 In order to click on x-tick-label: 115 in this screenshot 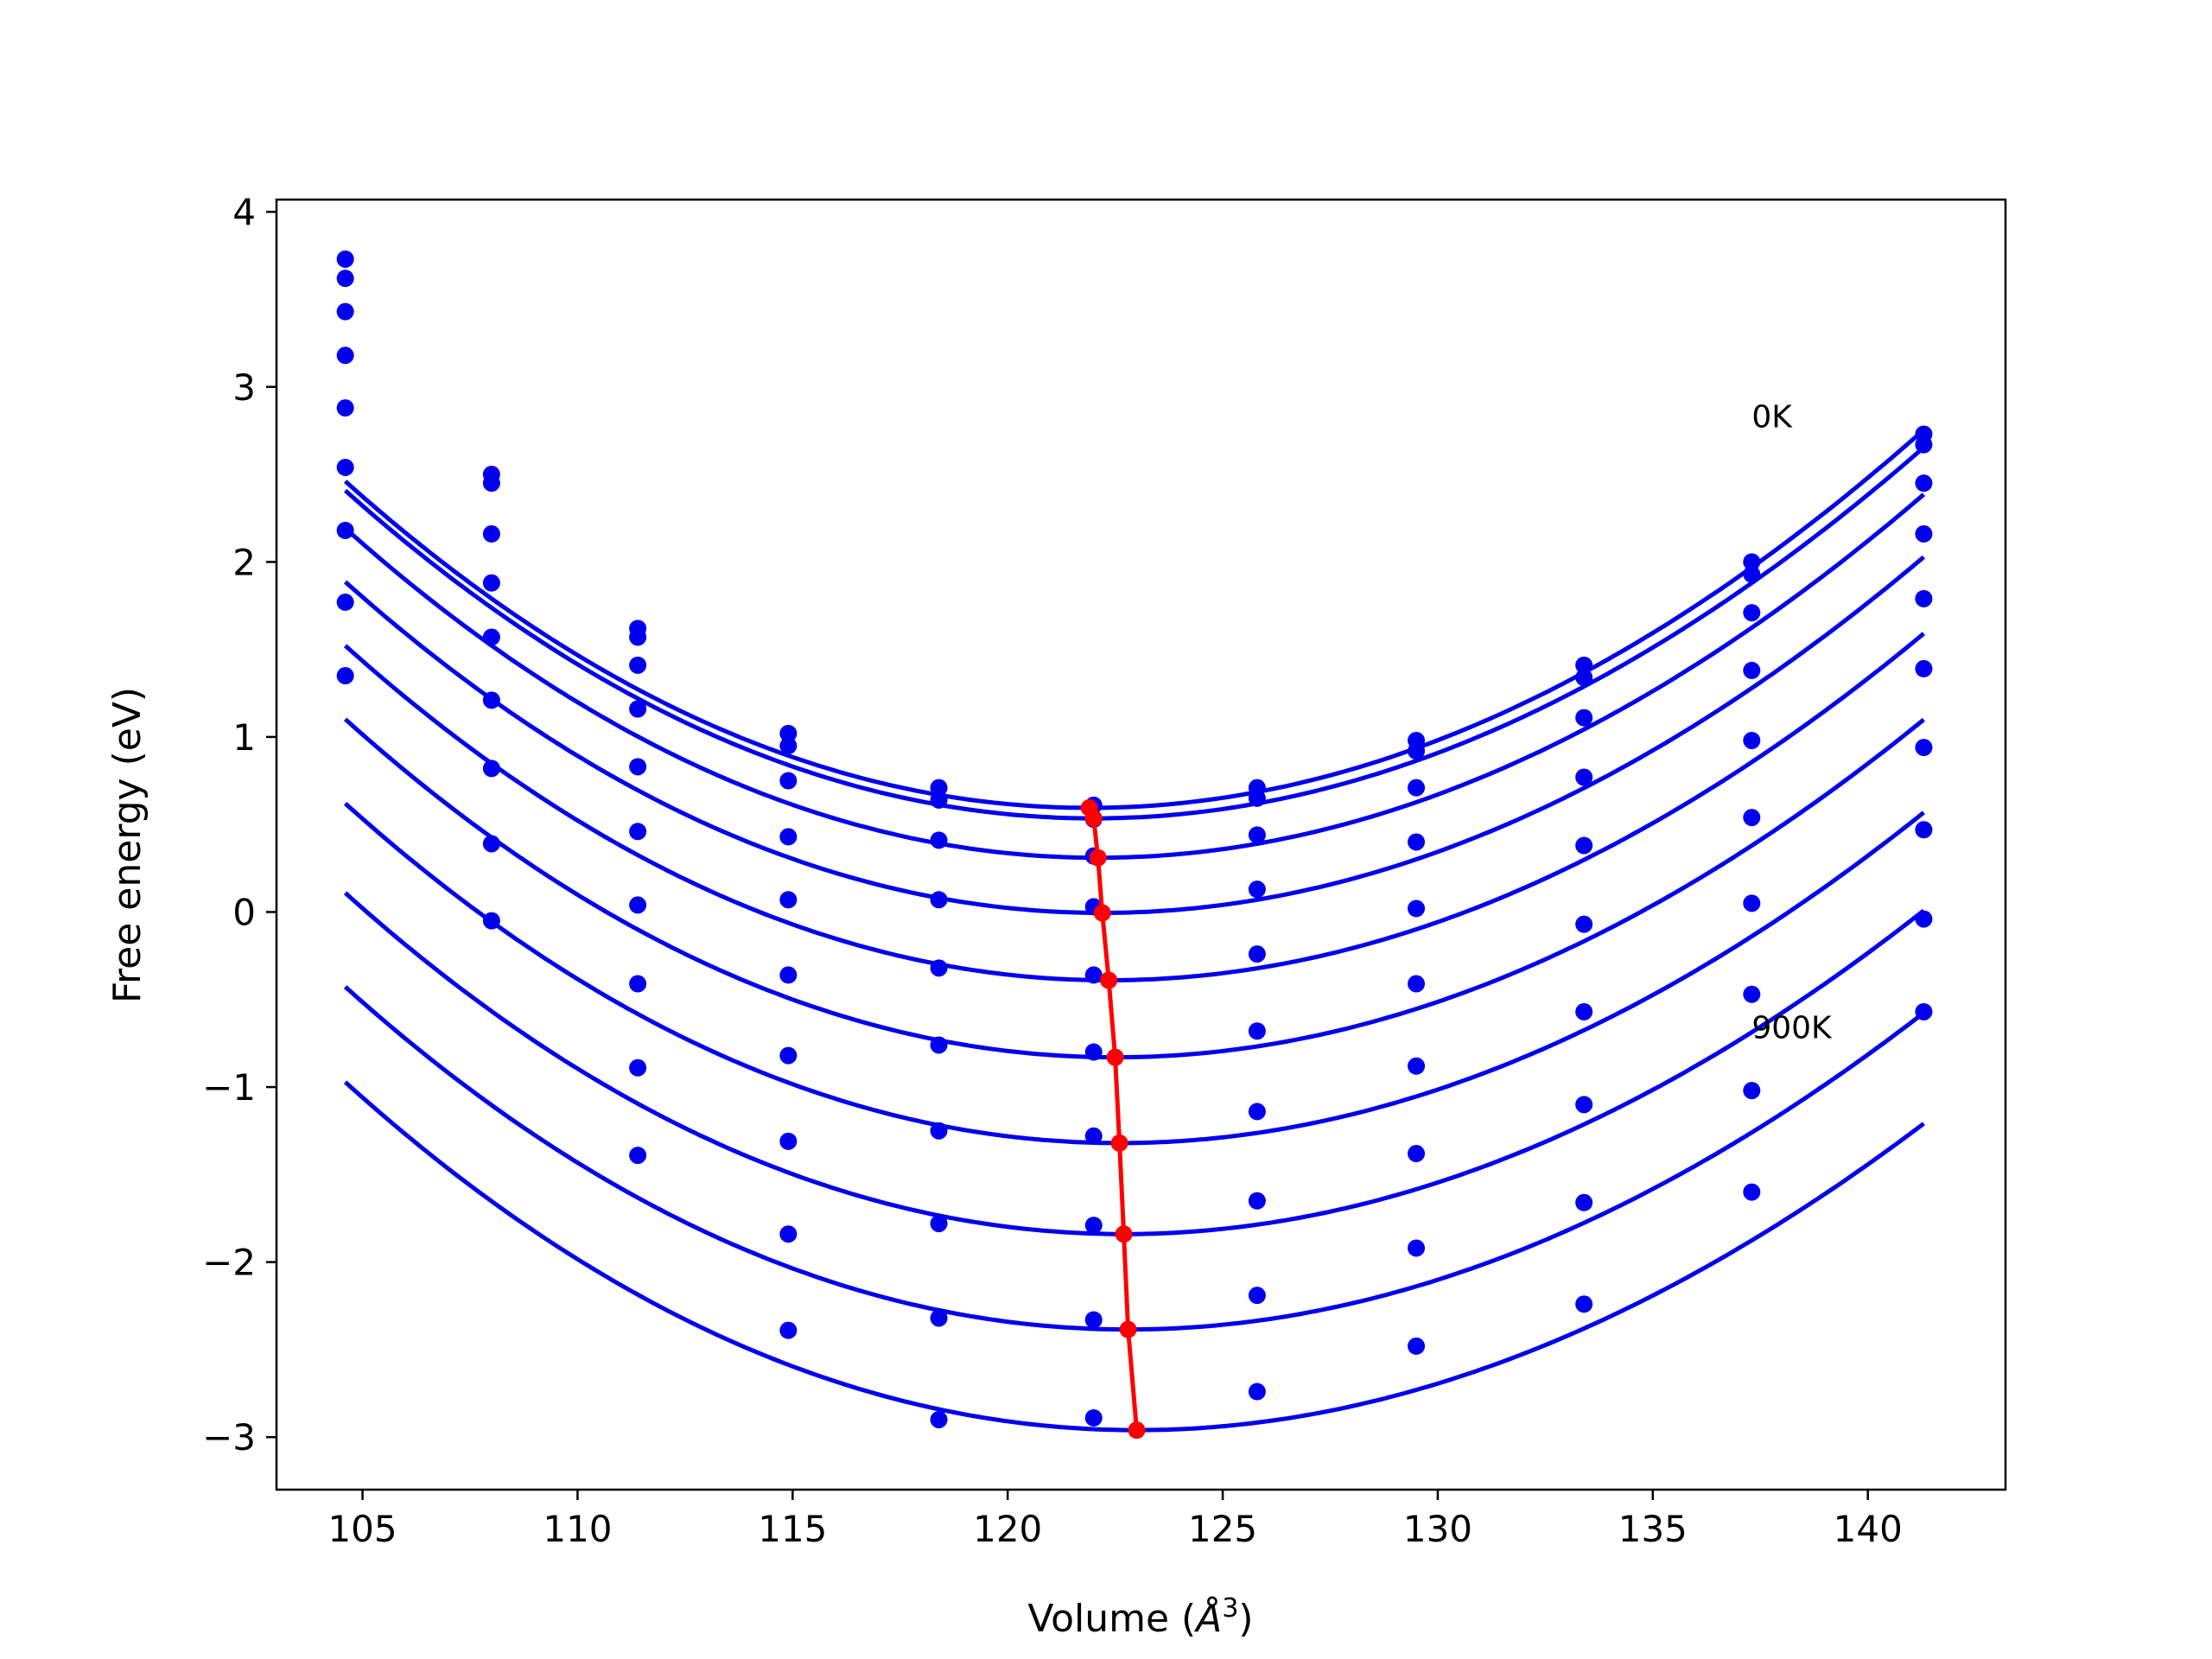, I will do `click(792, 1529)`.